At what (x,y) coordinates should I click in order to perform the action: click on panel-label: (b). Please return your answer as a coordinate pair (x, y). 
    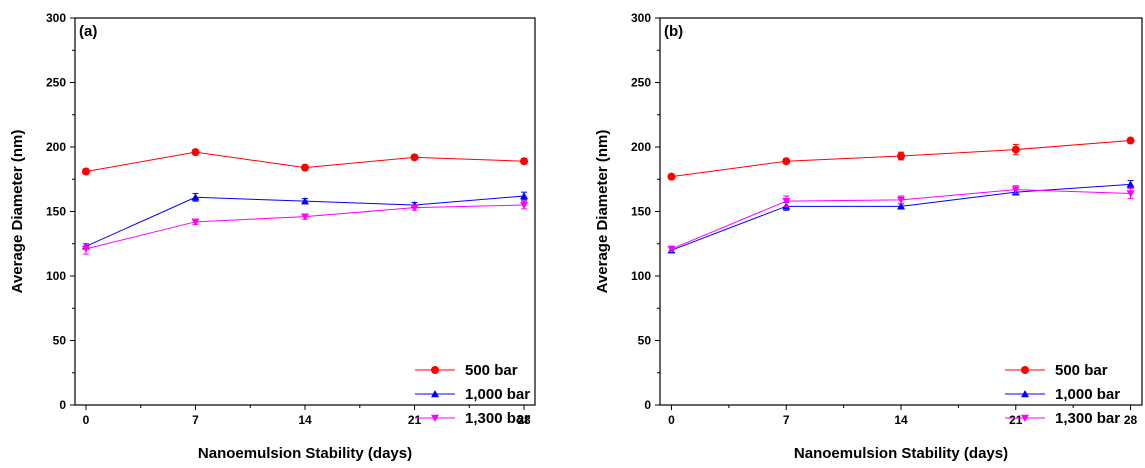
    Looking at the image, I should click on (673, 31).